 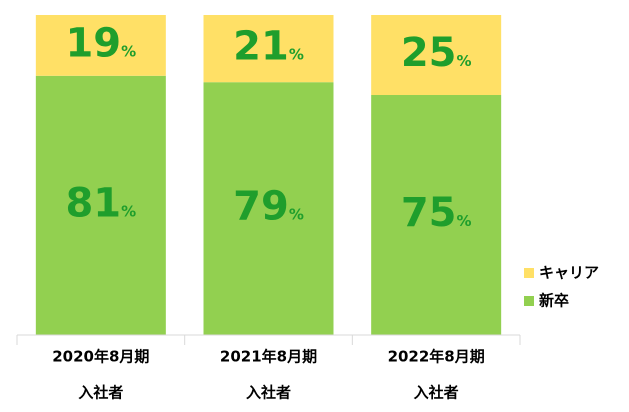 I want to click on x-tick-label: 2021年8月期, so click(x=268, y=357).